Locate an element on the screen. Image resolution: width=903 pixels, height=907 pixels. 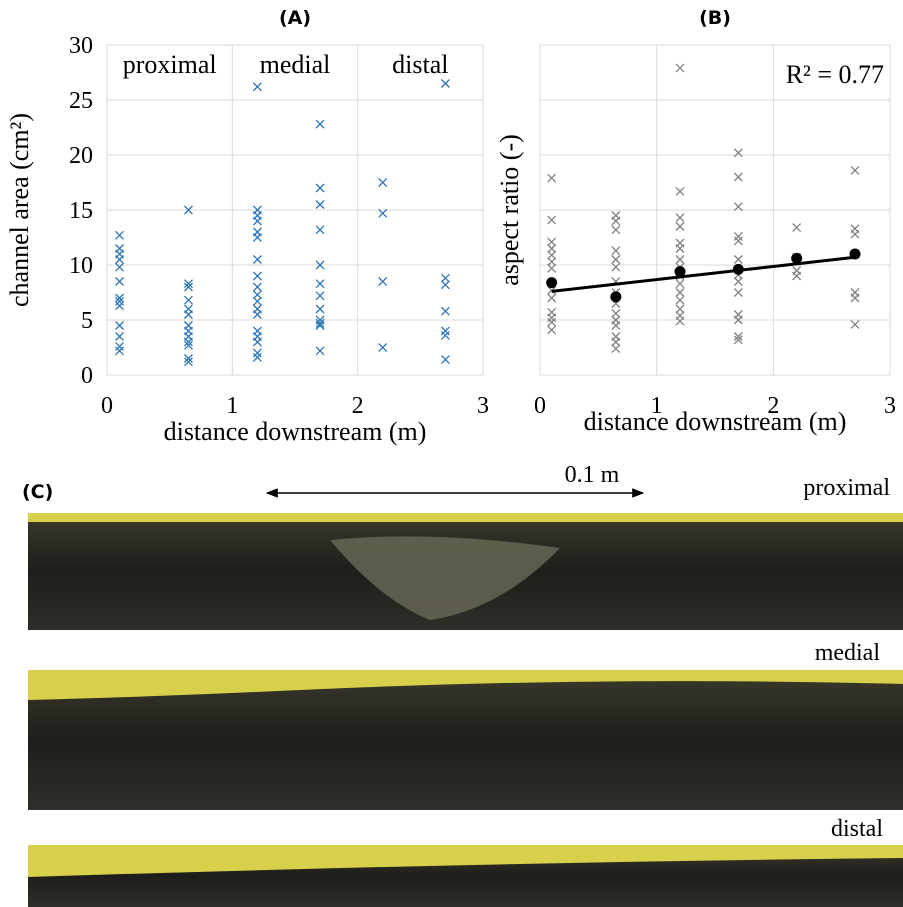
y-tick-label: 20 is located at coordinates (81, 156).